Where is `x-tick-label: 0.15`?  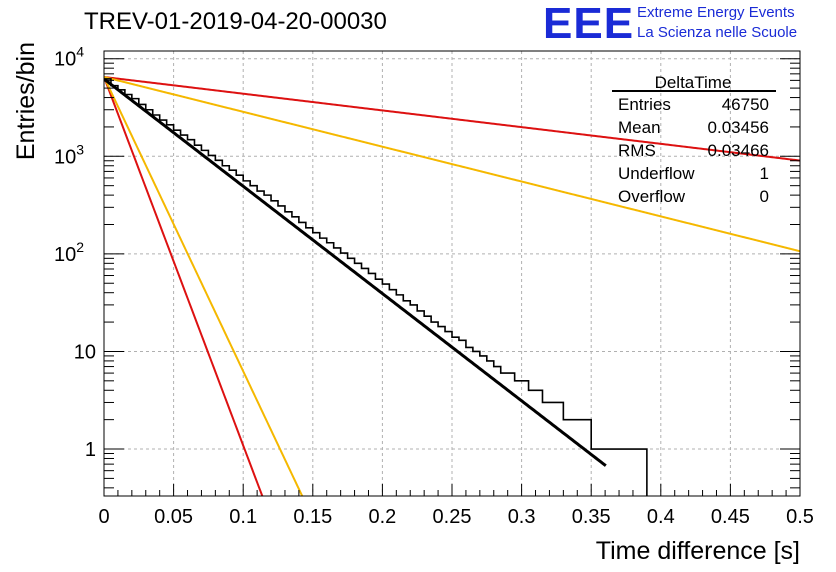 x-tick-label: 0.15 is located at coordinates (312, 517).